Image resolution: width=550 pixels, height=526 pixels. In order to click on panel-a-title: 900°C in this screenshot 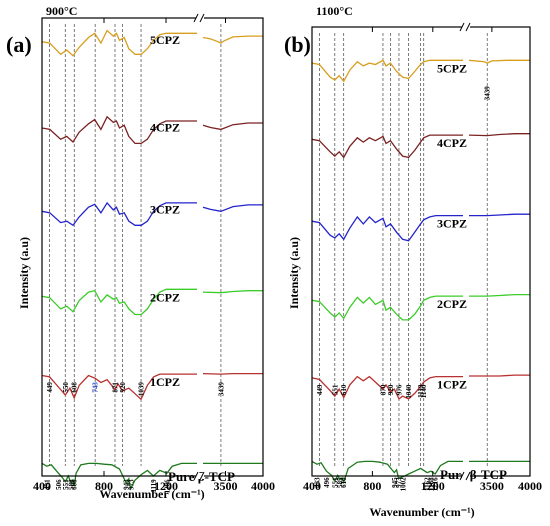, I will do `click(61, 11)`.